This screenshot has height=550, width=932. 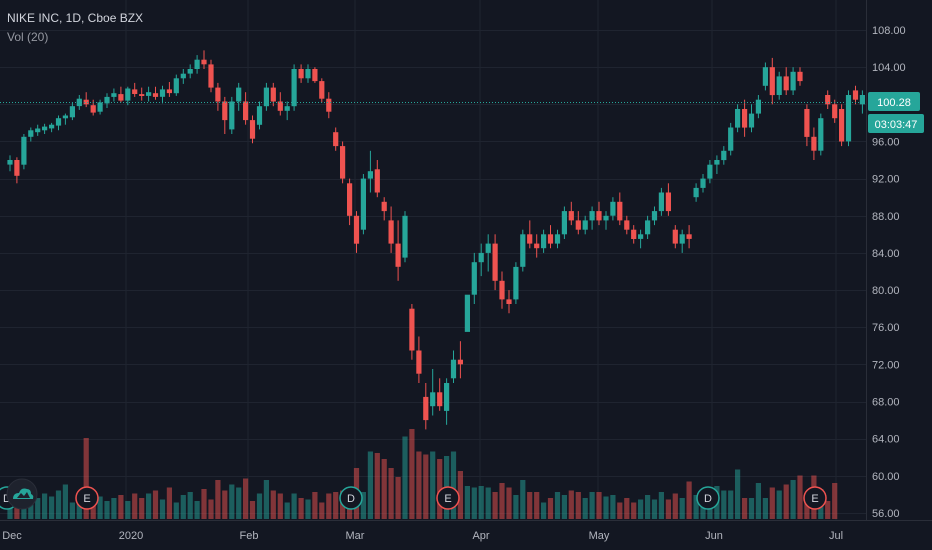 What do you see at coordinates (22, 494) in the screenshot?
I see `tradingview-logo-icon` at bounding box center [22, 494].